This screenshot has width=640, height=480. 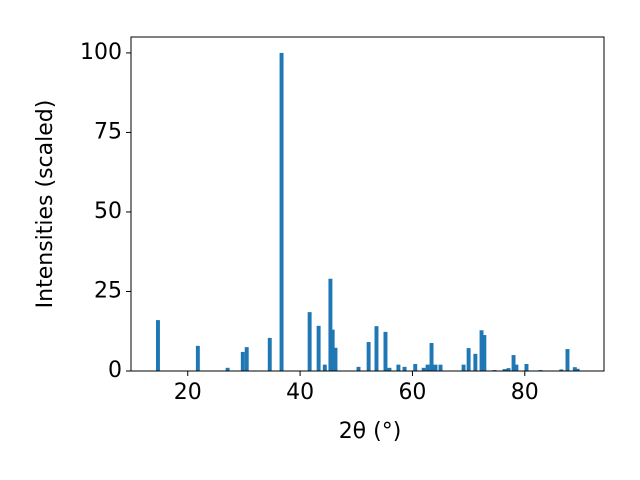 What do you see at coordinates (115, 370) in the screenshot?
I see `y-tick-label: 0` at bounding box center [115, 370].